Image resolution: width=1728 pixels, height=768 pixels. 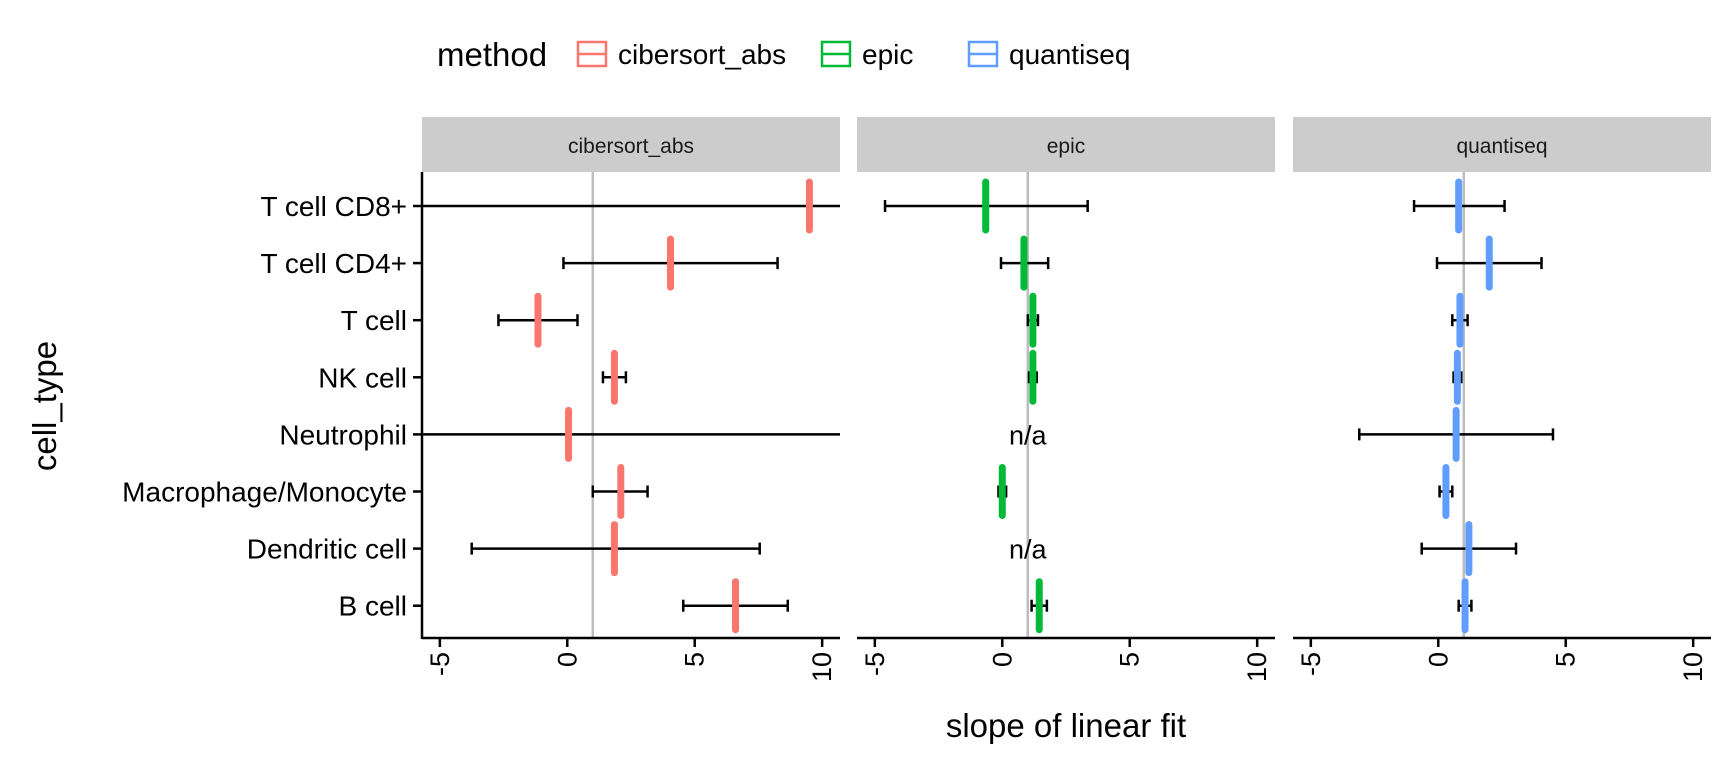 What do you see at coordinates (373, 606) in the screenshot?
I see `y-tick-label: B cell` at bounding box center [373, 606].